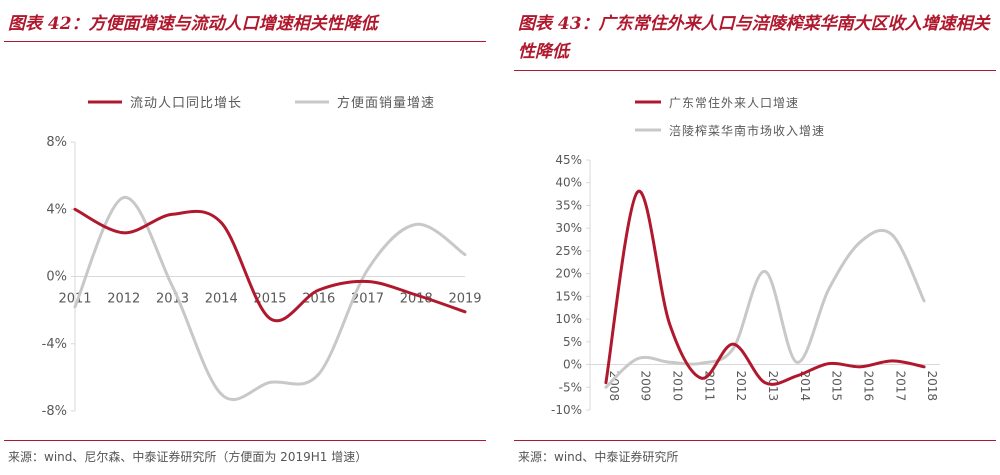 Image resolution: width=1000 pixels, height=475 pixels. Describe the element at coordinates (646, 386) in the screenshot. I see `x-tick-label: 2009` at that location.